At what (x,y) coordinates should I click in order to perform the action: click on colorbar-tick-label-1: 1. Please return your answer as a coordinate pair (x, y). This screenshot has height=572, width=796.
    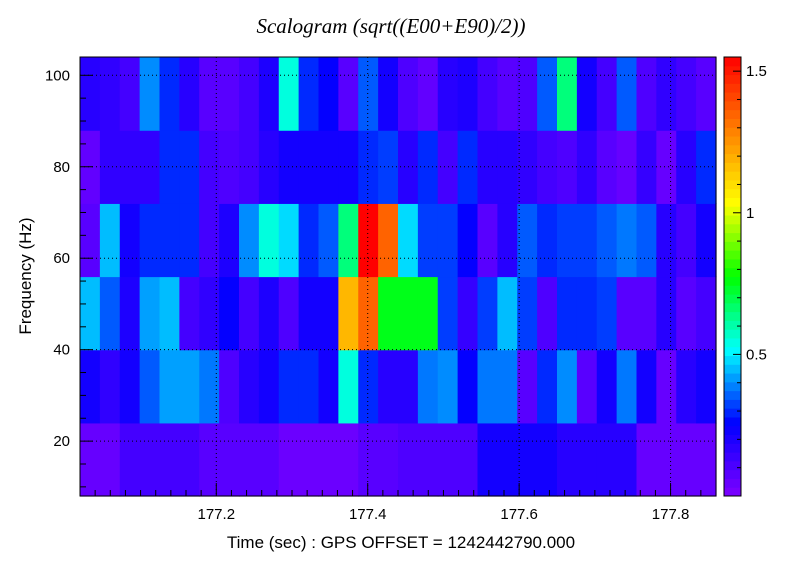
    Looking at the image, I should click on (750, 213).